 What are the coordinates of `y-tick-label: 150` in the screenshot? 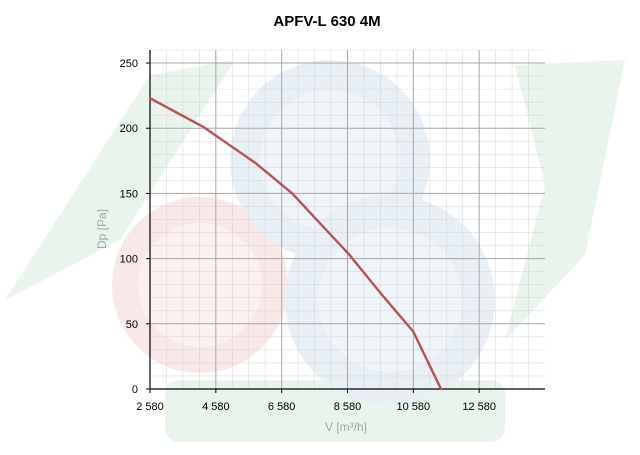 It's located at (129, 194).